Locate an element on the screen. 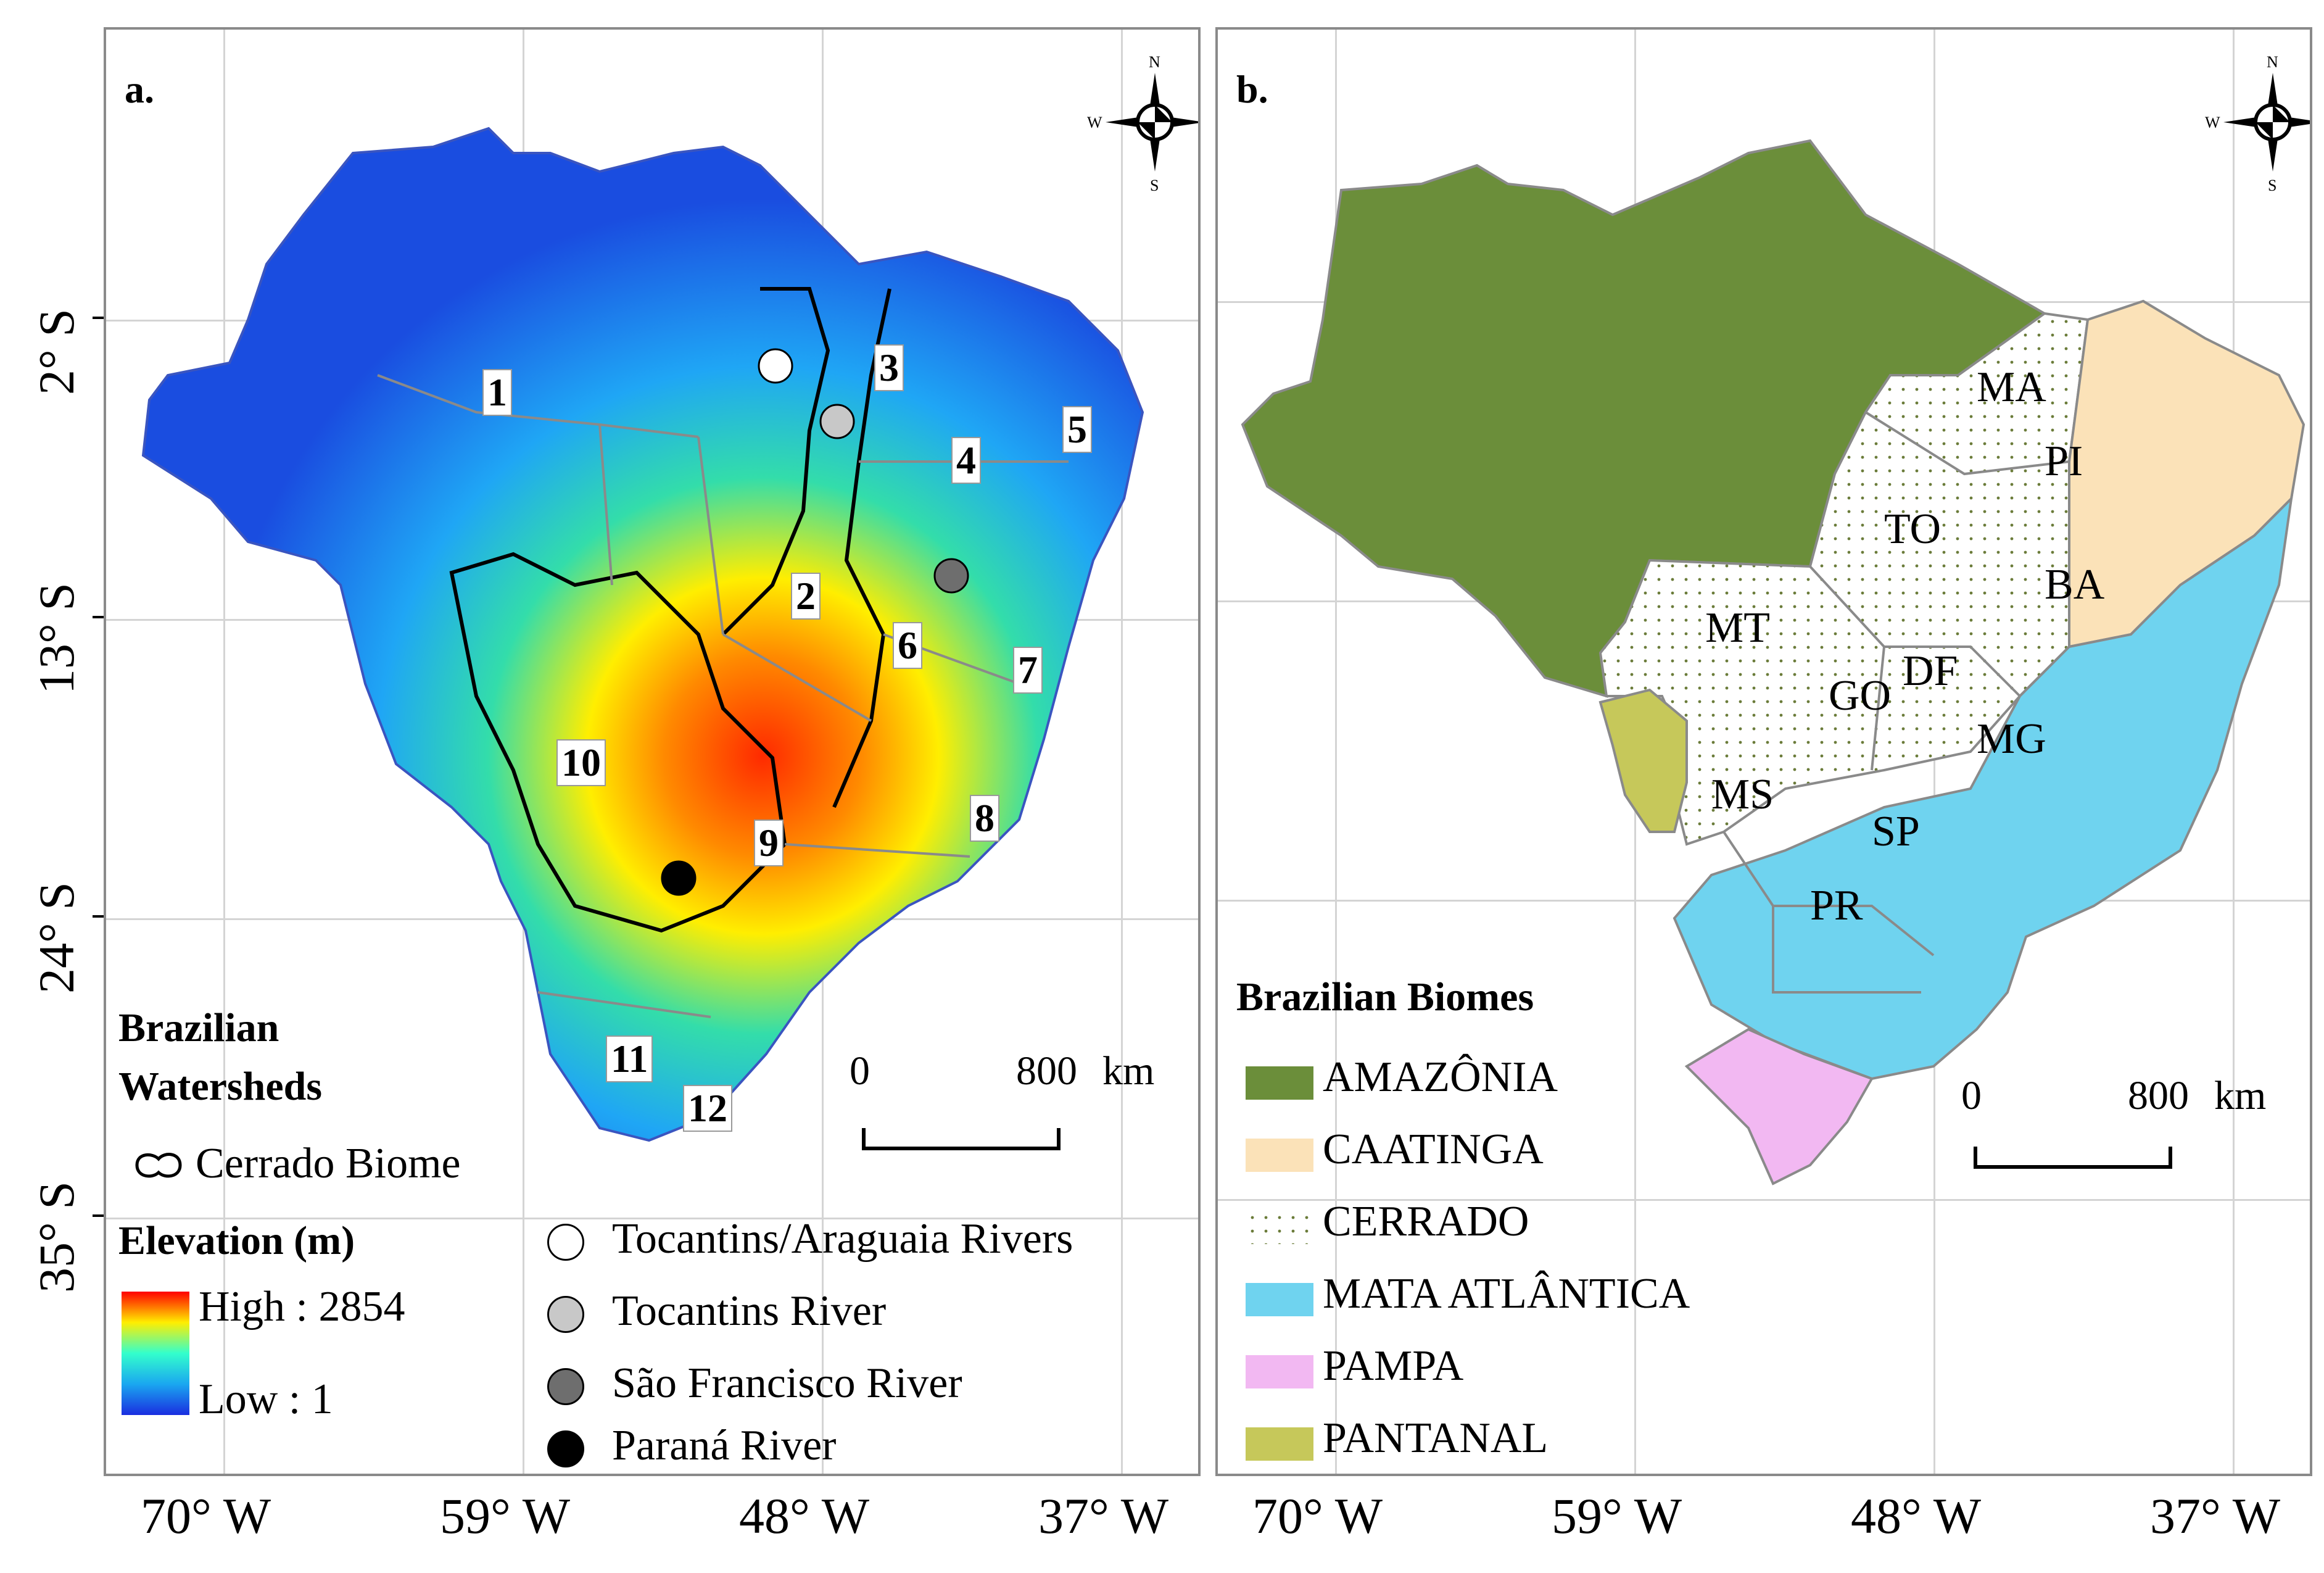 The width and height of the screenshot is (2324, 1573). legend-swatch-pantanal is located at coordinates (1280, 1444).